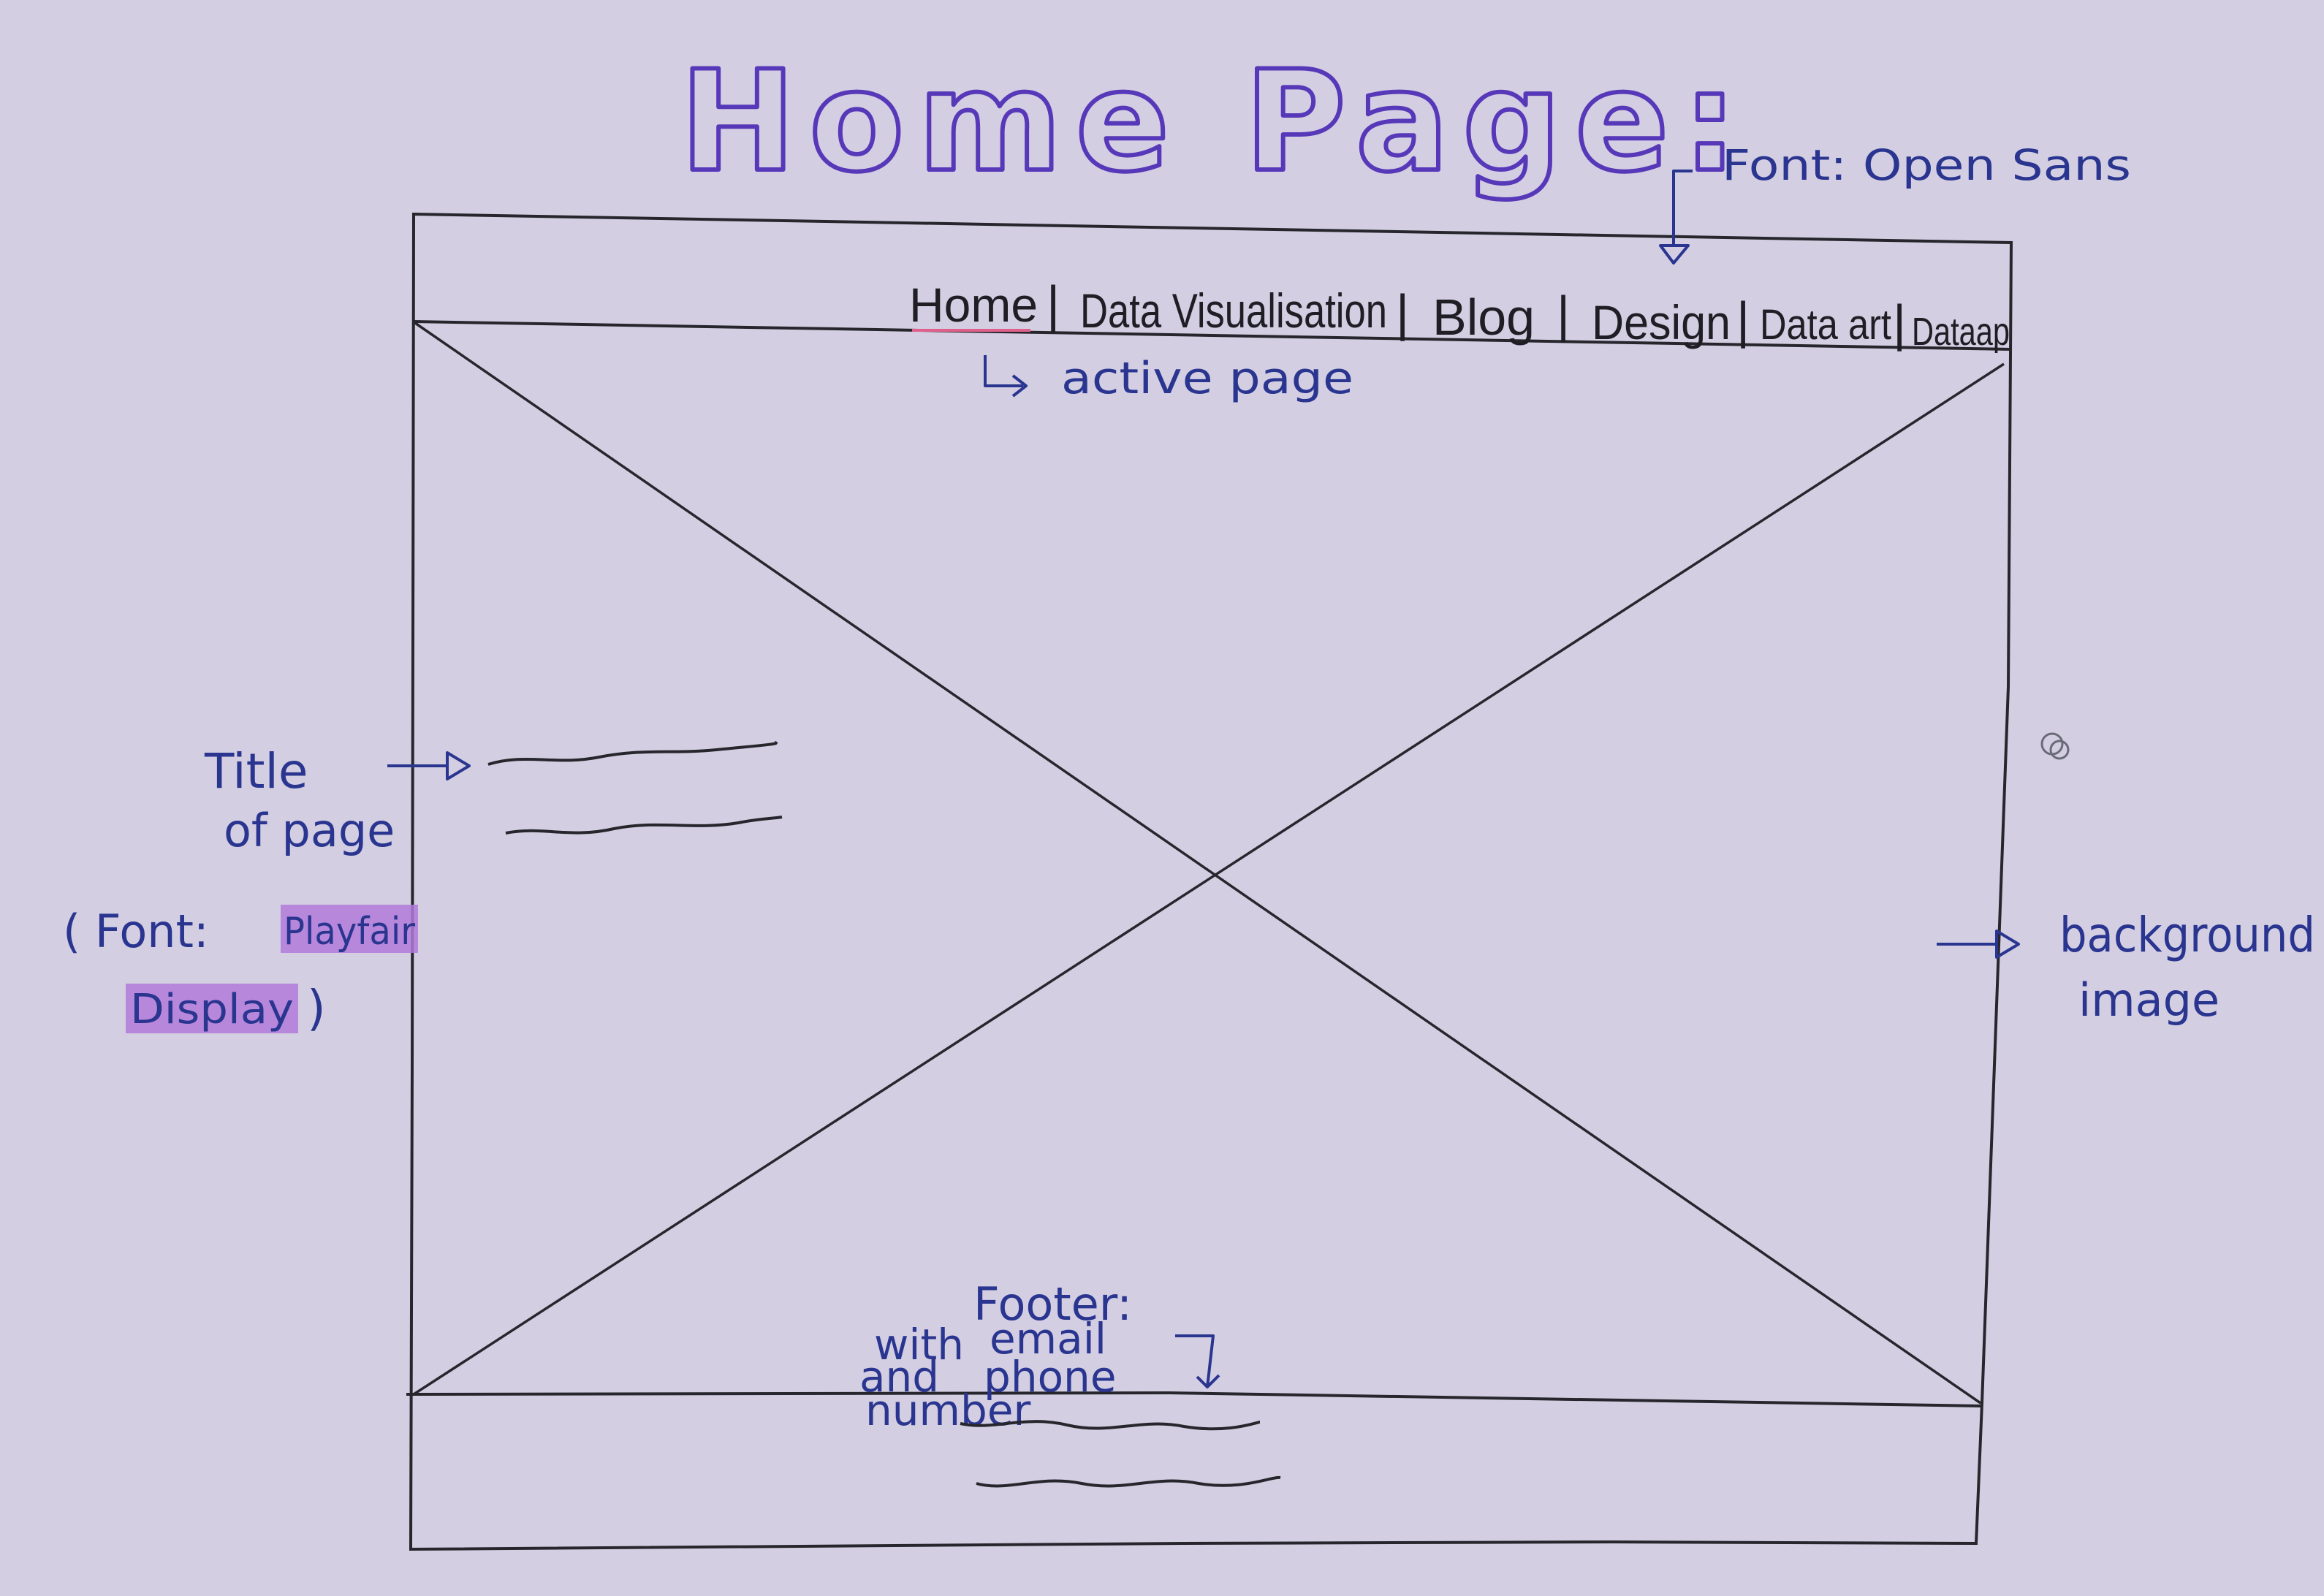 The height and width of the screenshot is (1596, 2324). Describe the element at coordinates (1825, 325) in the screenshot. I see `nav-item-data-art: Data art` at that location.